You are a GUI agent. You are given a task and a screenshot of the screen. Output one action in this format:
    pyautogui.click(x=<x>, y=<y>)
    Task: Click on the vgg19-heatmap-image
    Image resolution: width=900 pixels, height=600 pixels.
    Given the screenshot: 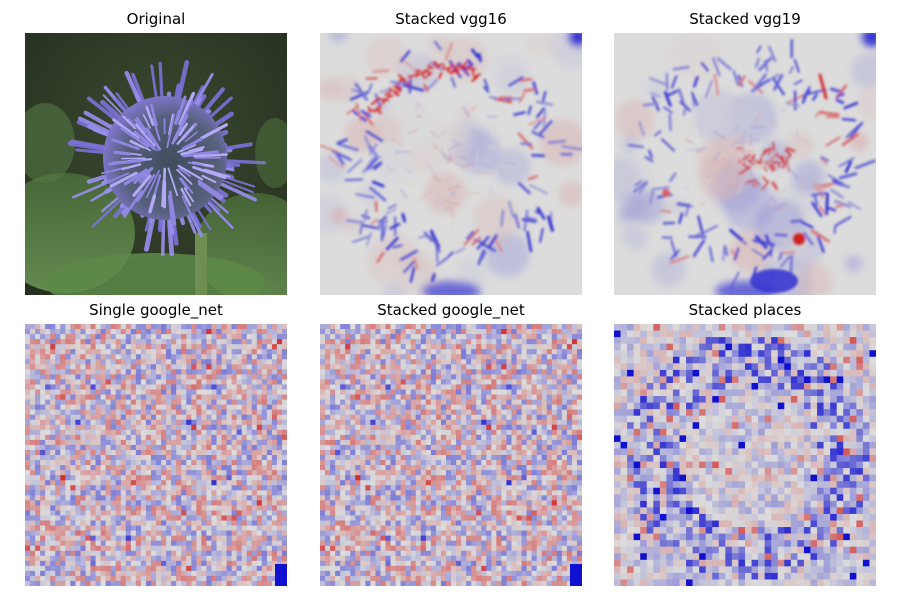 What is the action you would take?
    pyautogui.click(x=745, y=164)
    